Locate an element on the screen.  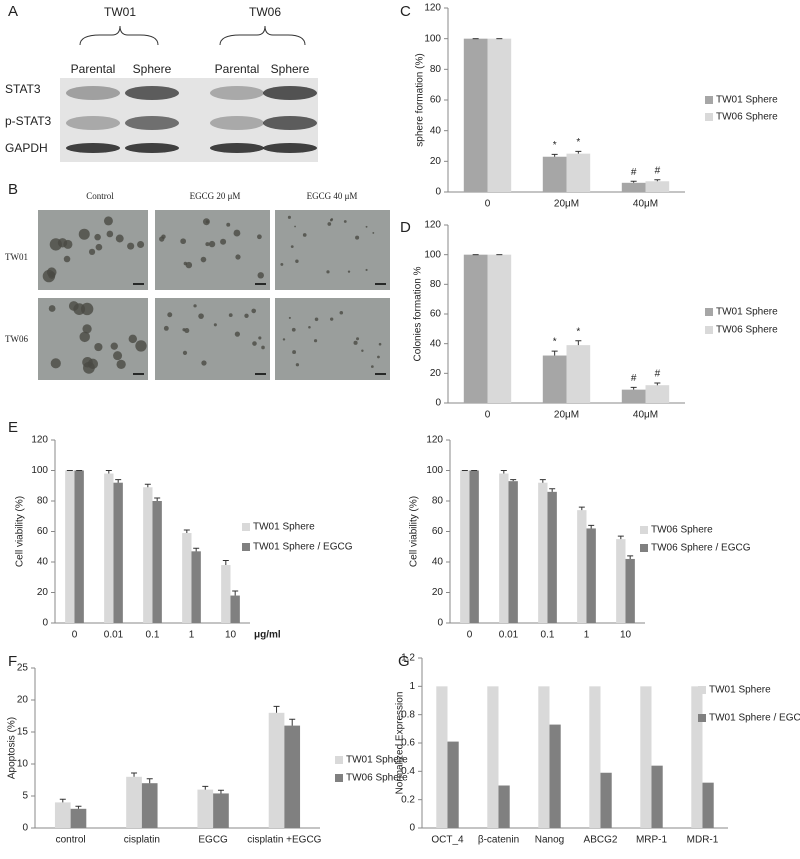
legend-swatch is located at coordinates (339, 760).